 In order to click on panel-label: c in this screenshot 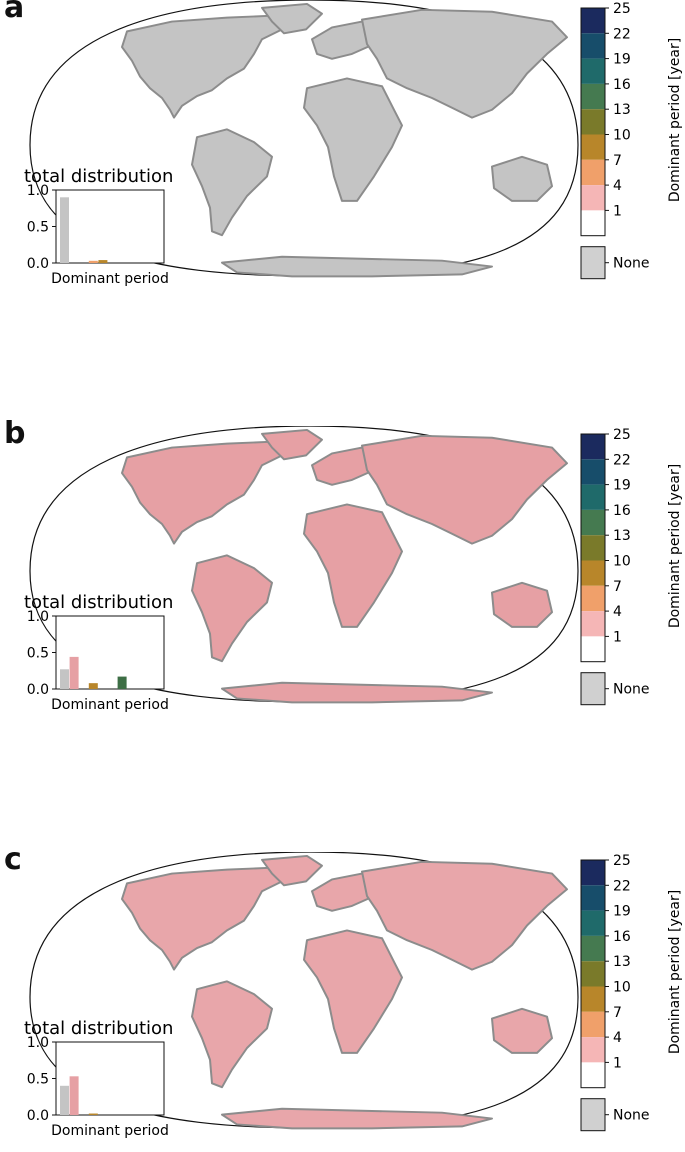, I will do `click(13, 859)`.